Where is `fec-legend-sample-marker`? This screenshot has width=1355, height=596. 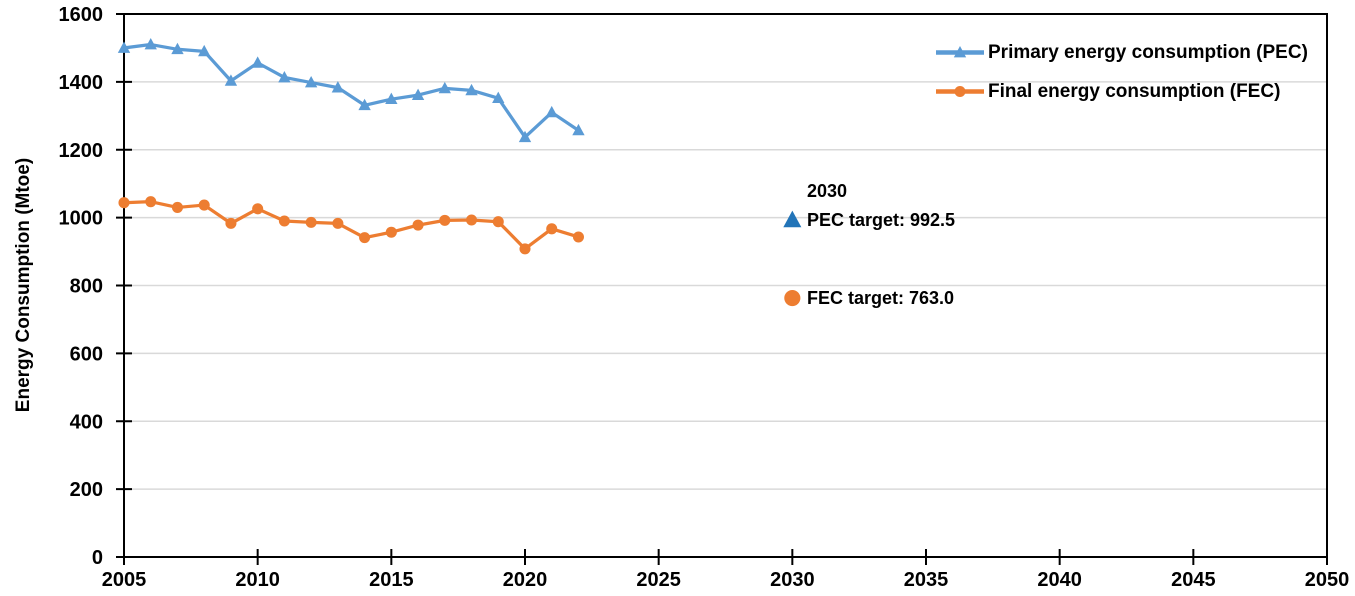
fec-legend-sample-marker is located at coordinates (960, 91).